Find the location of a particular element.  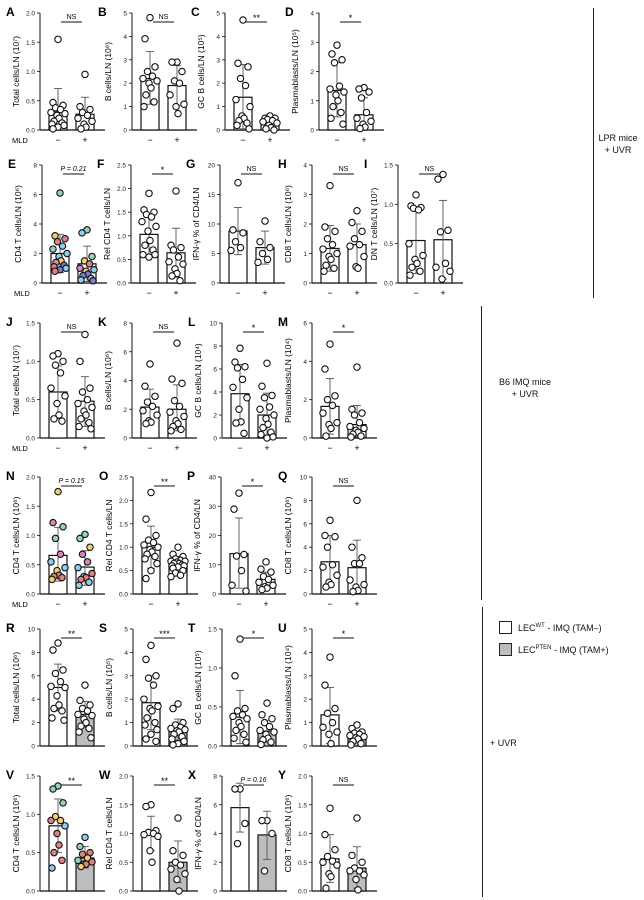

y-axis-label: Total cells/LN (10⁷) is located at coordinates (16, 380).